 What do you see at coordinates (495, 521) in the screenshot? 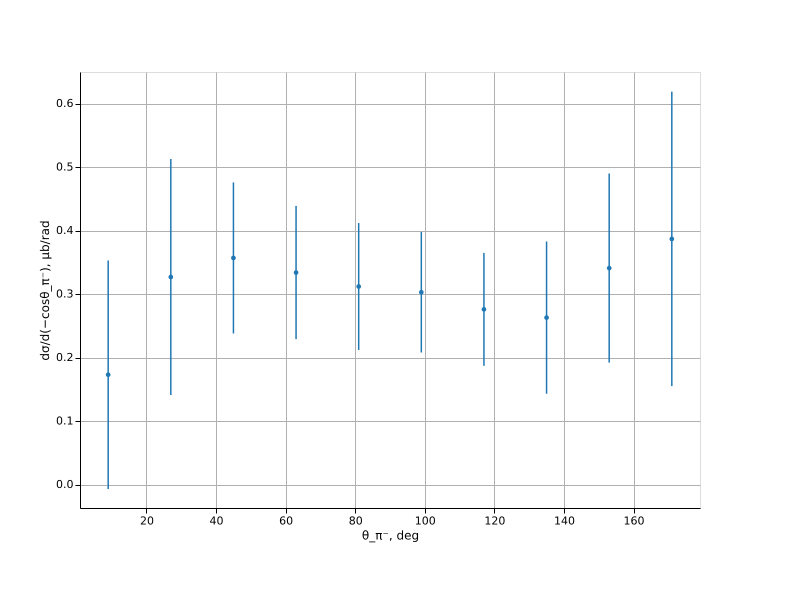
I see `x-tick-label: 120` at bounding box center [495, 521].